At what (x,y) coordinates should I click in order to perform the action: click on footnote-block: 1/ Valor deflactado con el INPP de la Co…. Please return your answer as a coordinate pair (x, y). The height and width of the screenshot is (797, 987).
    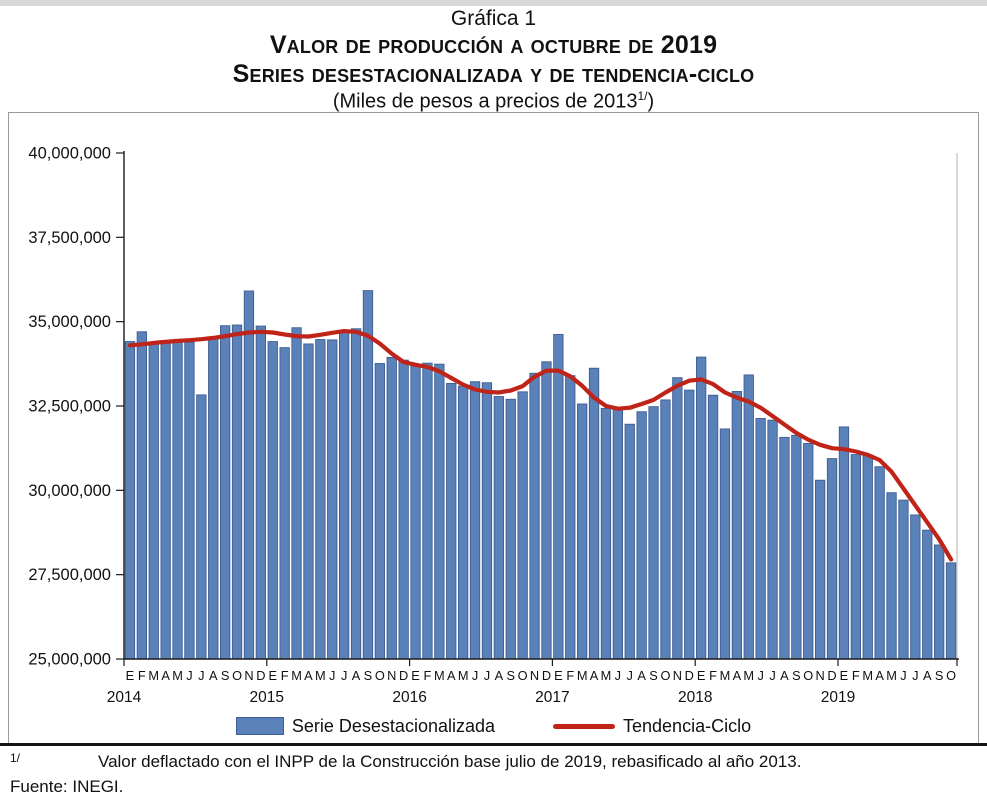
    Looking at the image, I should click on (492, 774).